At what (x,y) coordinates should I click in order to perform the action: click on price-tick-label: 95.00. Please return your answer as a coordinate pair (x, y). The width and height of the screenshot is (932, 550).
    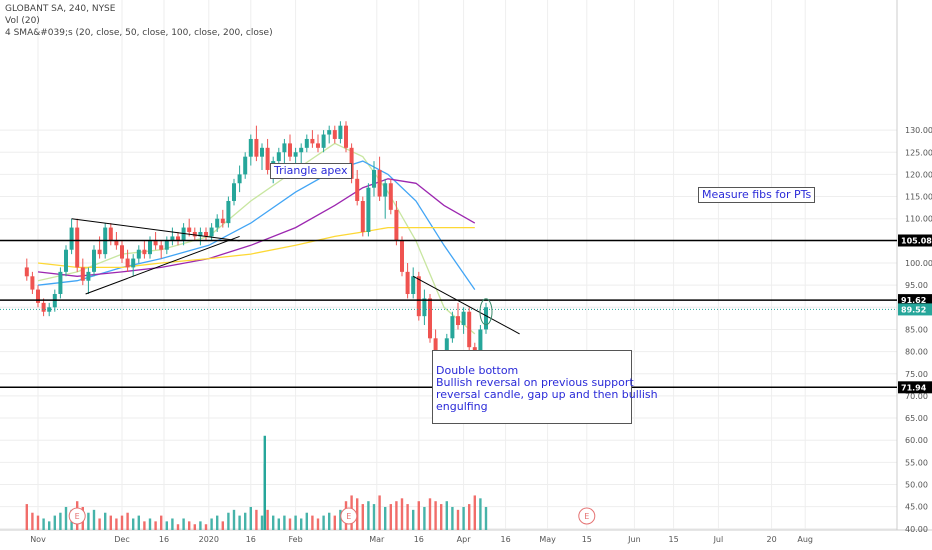
    Looking at the image, I should click on (916, 285).